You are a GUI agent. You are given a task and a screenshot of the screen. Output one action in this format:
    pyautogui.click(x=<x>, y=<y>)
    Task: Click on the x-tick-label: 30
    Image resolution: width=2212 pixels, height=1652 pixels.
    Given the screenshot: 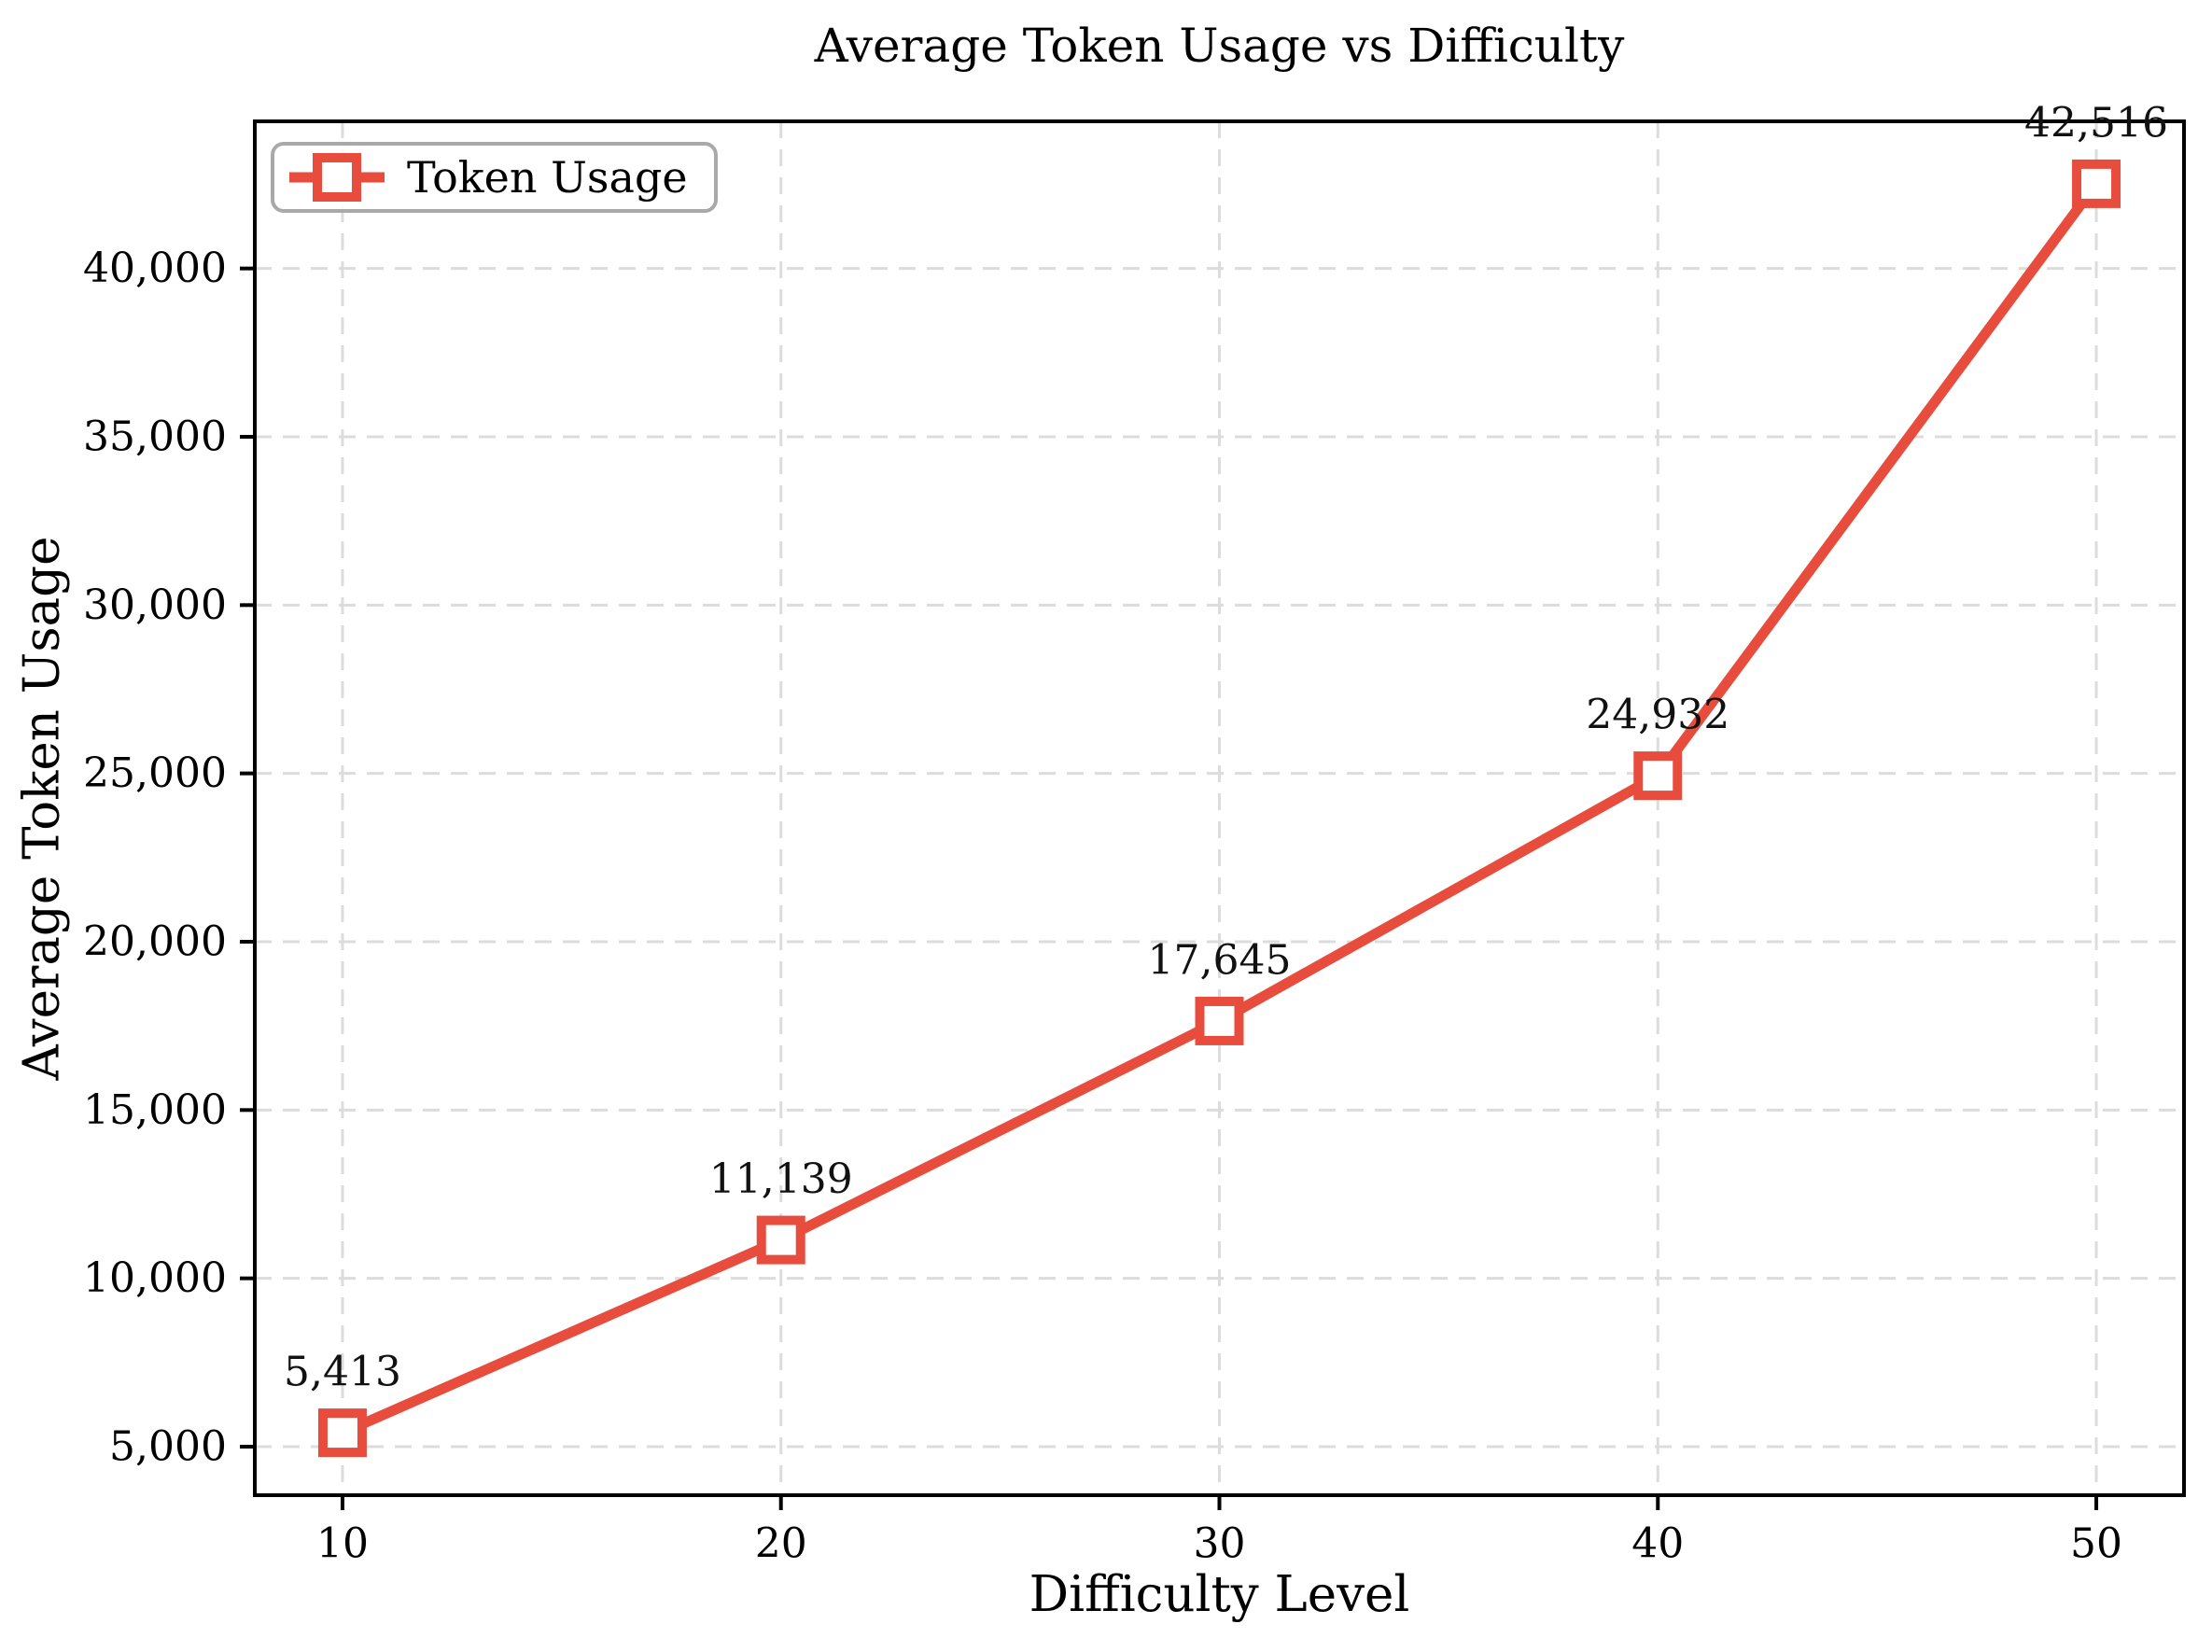 What is the action you would take?
    pyautogui.click(x=1220, y=1544)
    